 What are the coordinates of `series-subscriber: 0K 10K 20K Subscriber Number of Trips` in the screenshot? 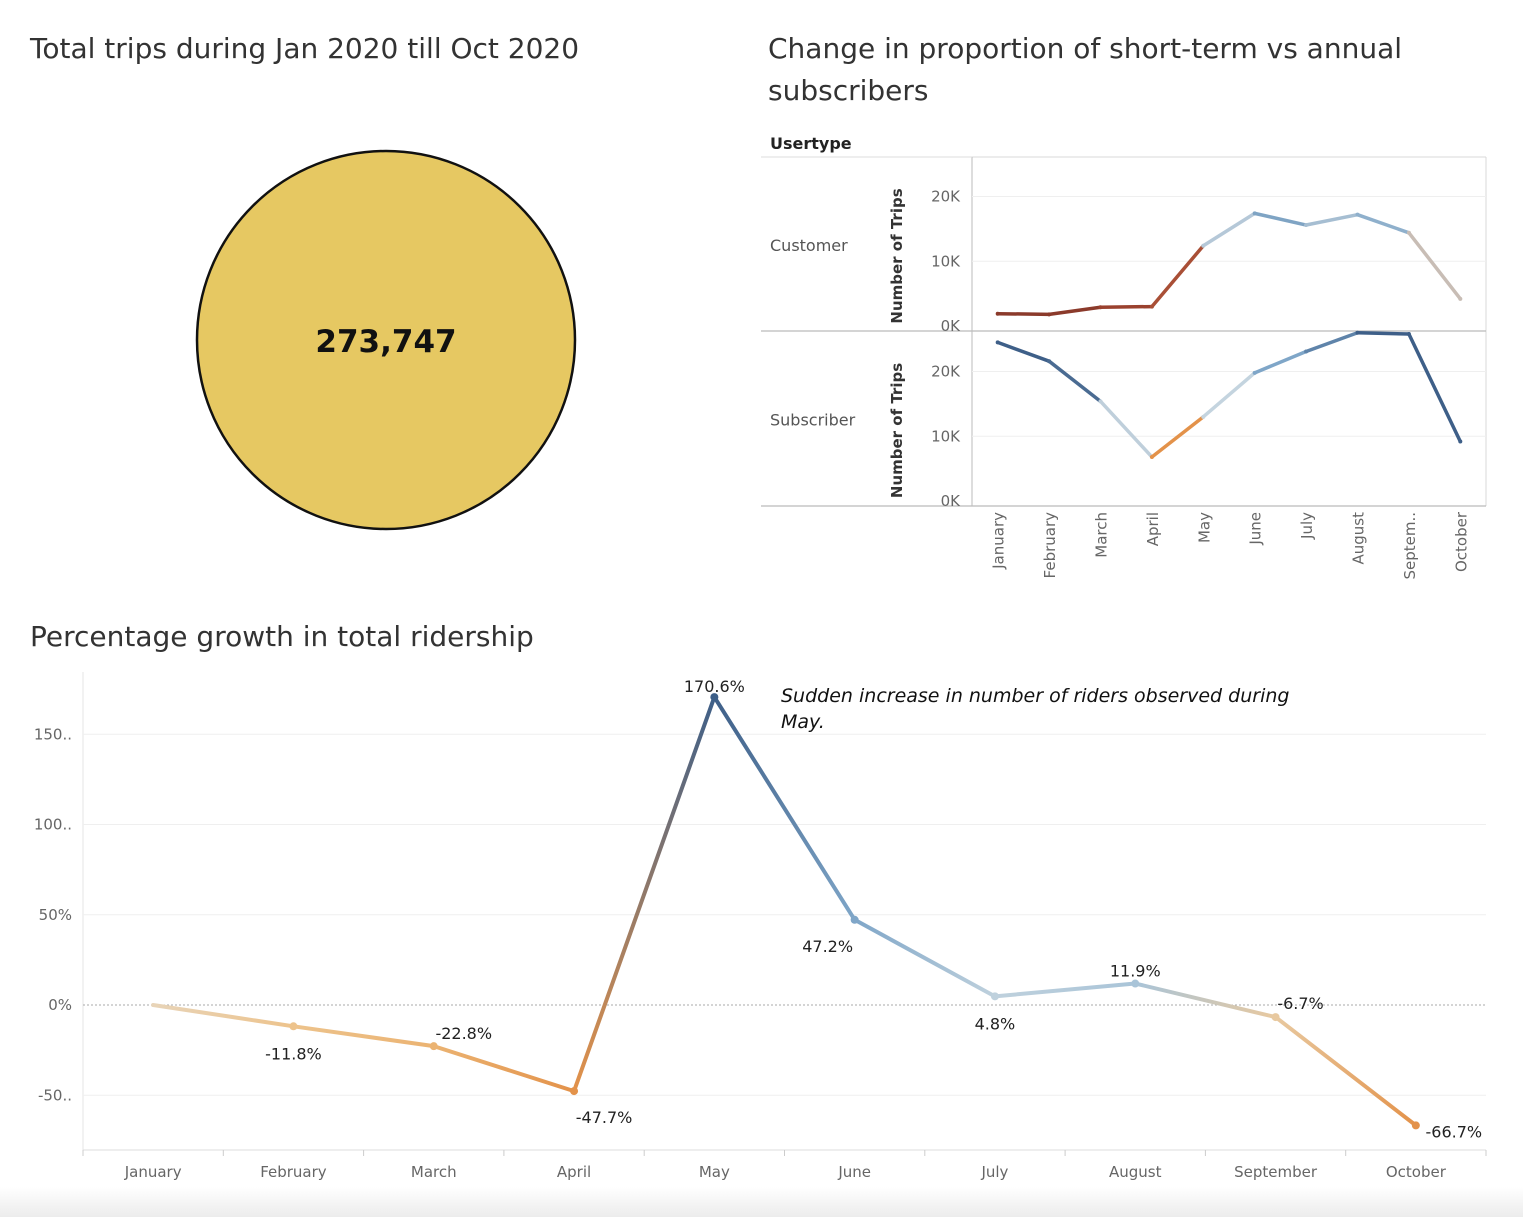 It's located at (1128, 420).